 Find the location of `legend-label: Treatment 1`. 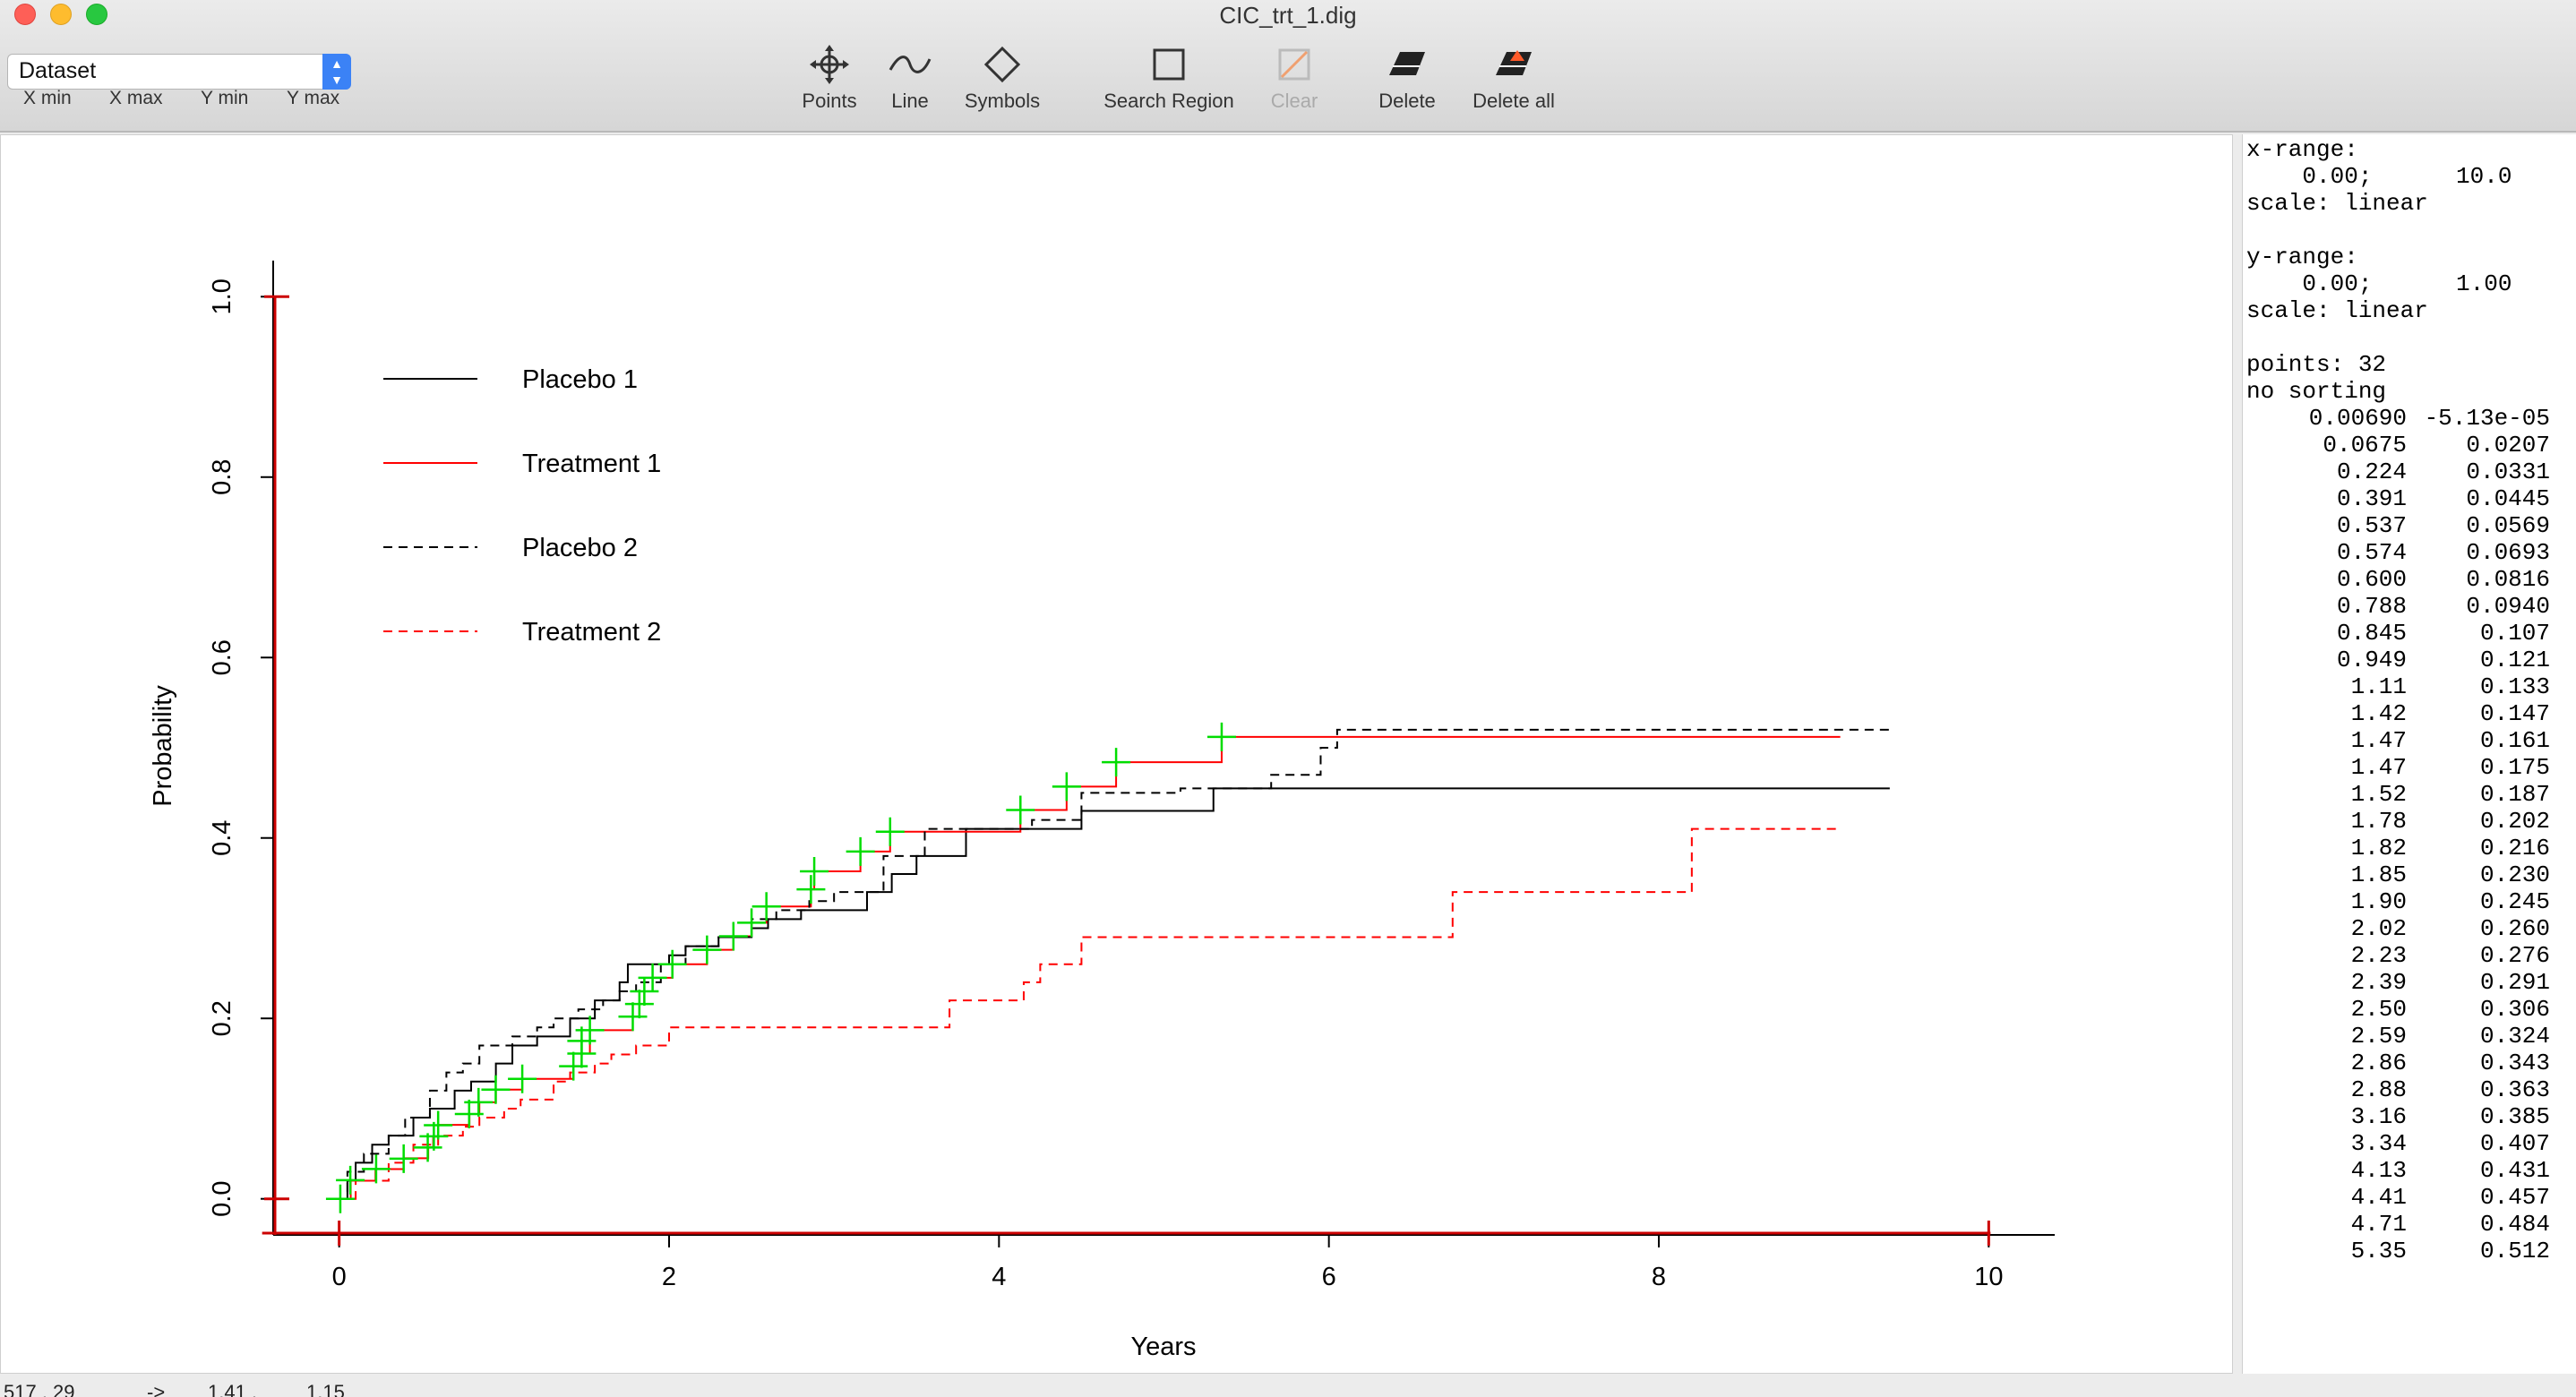

legend-label: Treatment 1 is located at coordinates (591, 464).